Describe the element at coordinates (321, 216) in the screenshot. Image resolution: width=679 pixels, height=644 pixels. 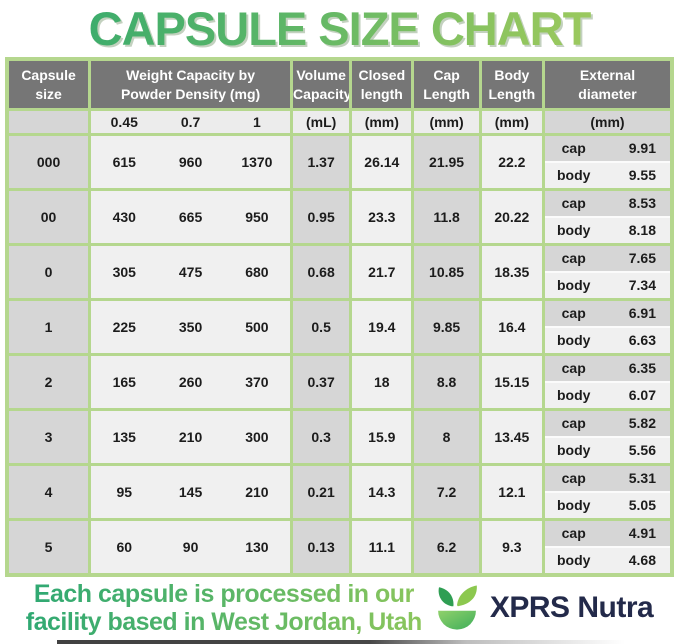
I see `cell-volume-capacity: 0.95` at that location.